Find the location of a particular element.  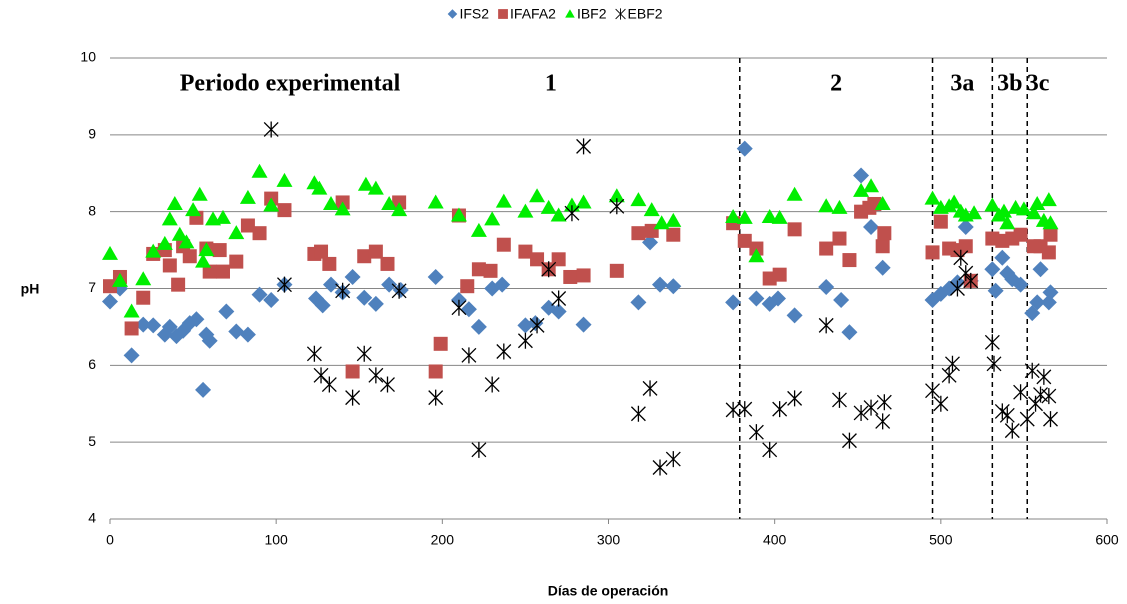

legend-marker is located at coordinates (452, 14).